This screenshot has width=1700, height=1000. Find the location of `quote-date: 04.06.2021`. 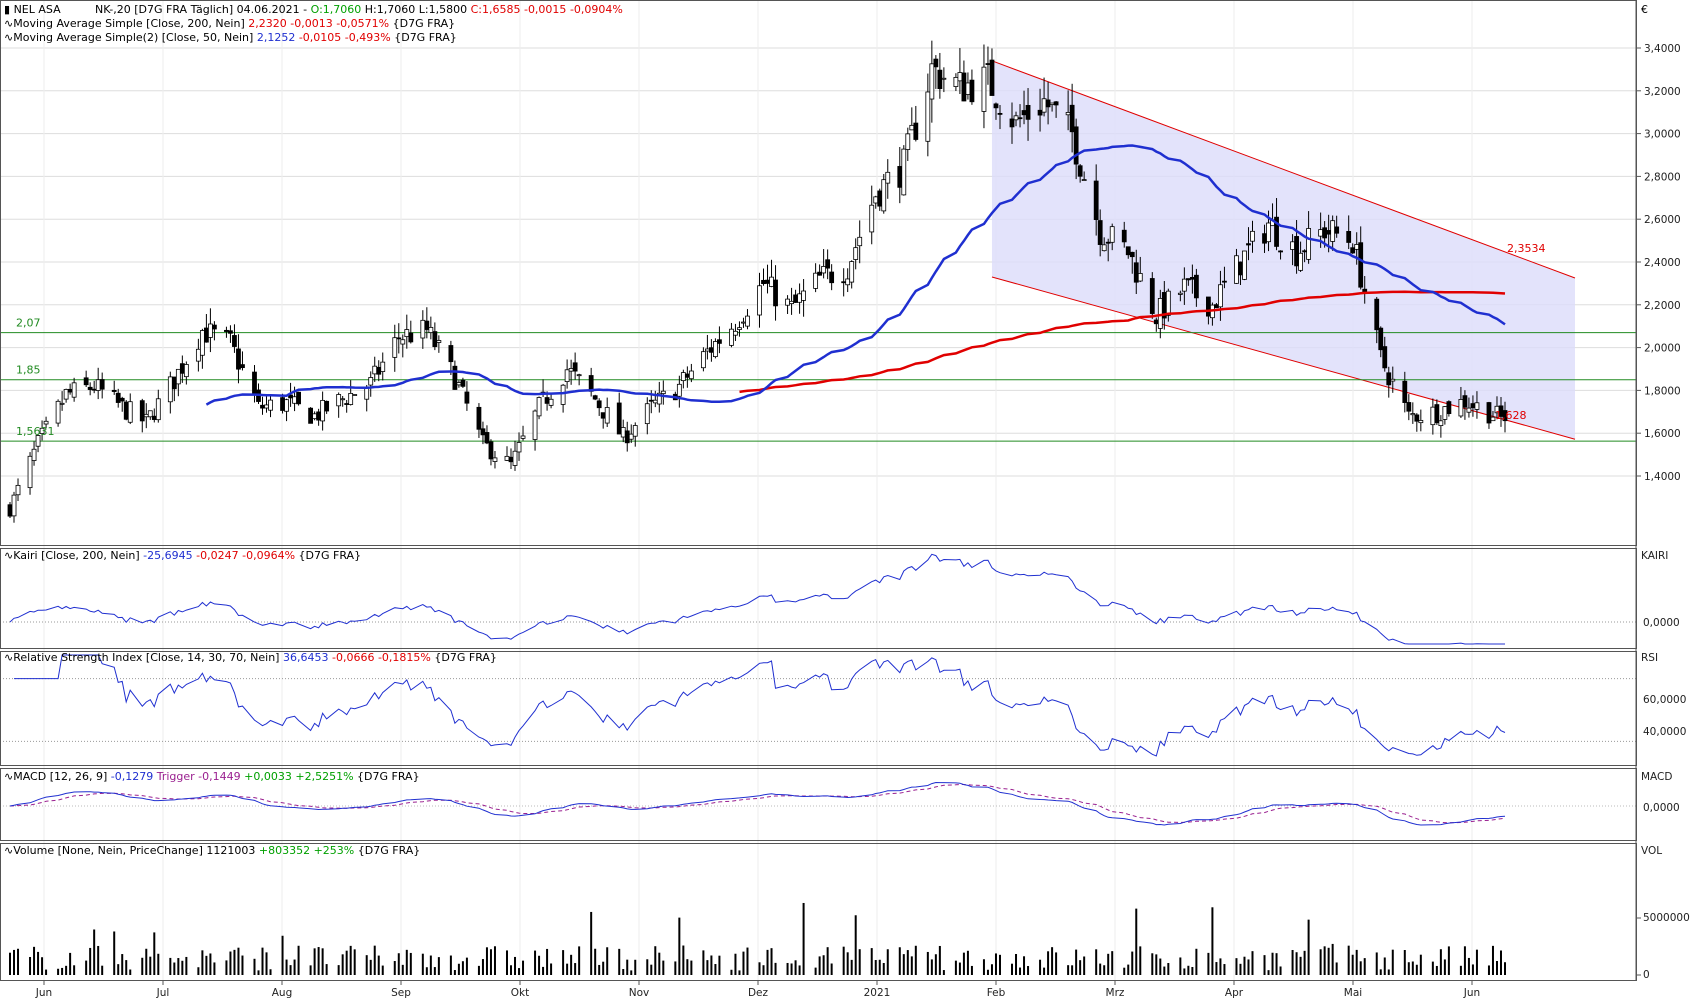

quote-date: 04.06.2021 is located at coordinates (268, 9).